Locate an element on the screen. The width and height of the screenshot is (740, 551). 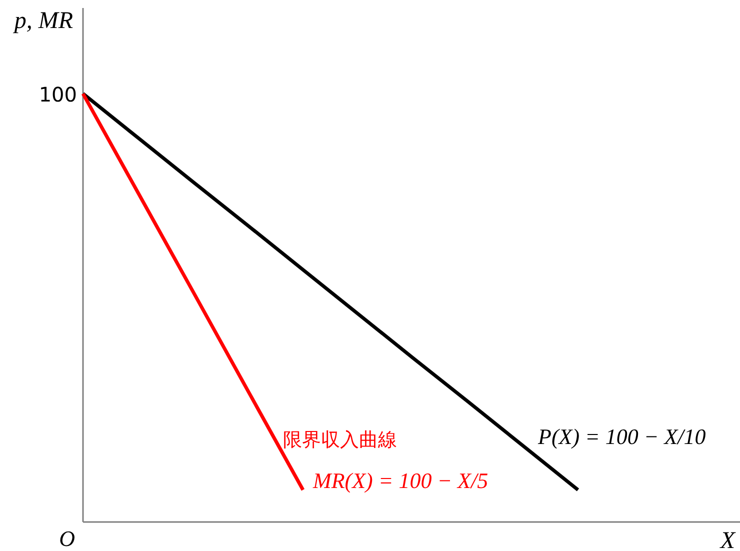
annotation: P(X) = 100 − X/10 is located at coordinates (621, 436).